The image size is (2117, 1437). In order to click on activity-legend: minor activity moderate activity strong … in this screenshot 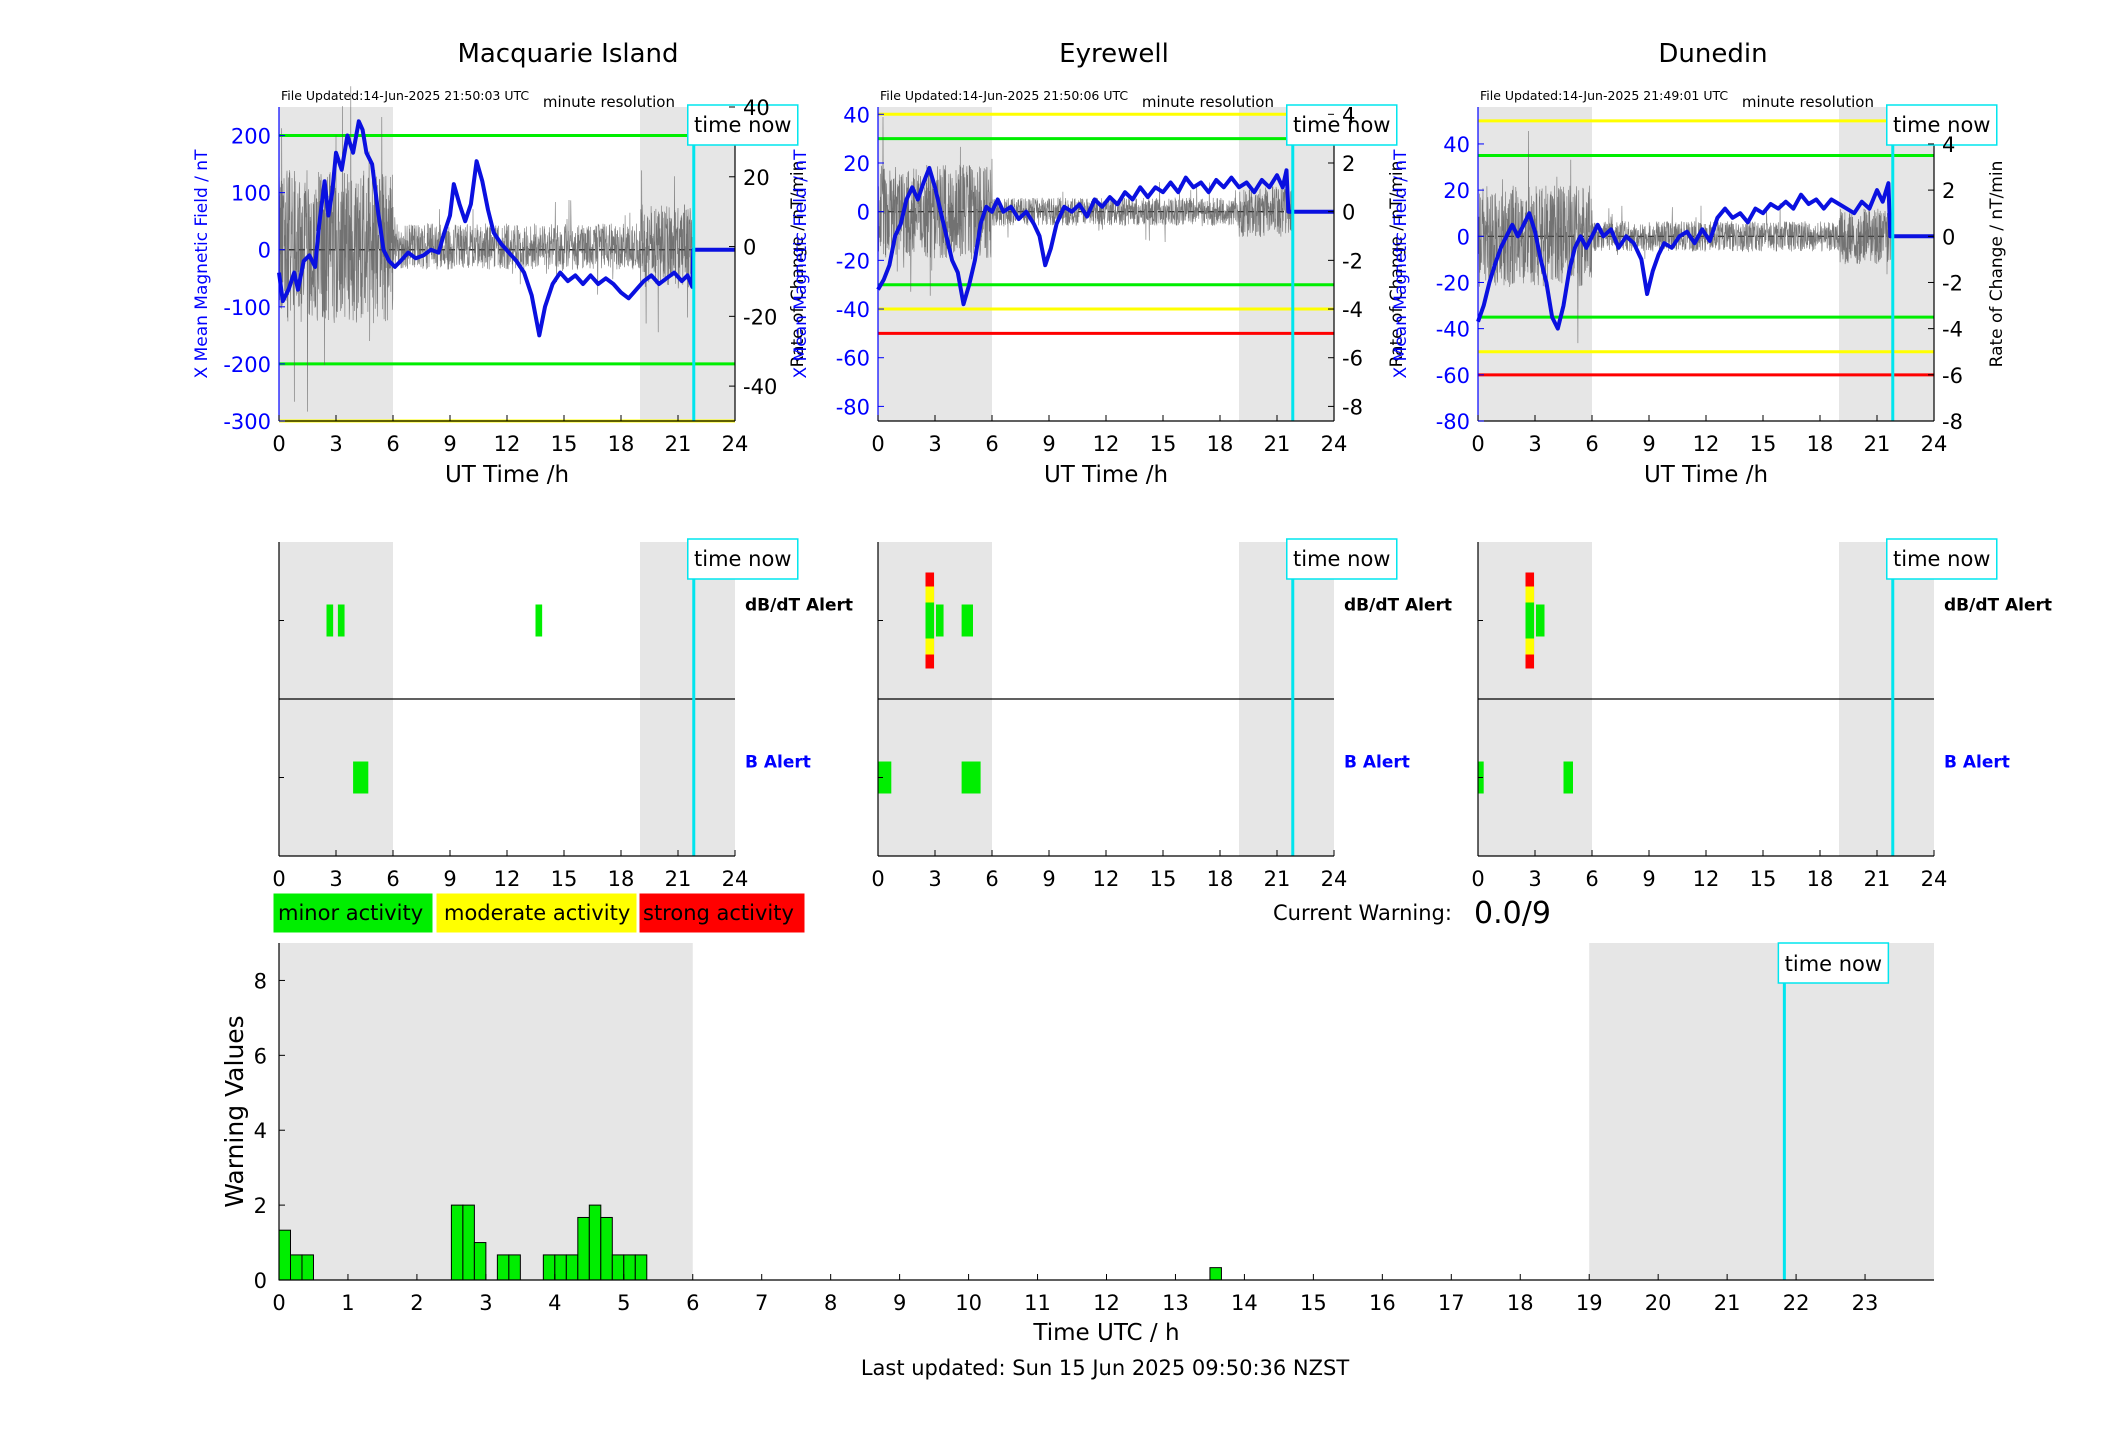, I will do `click(539, 913)`.